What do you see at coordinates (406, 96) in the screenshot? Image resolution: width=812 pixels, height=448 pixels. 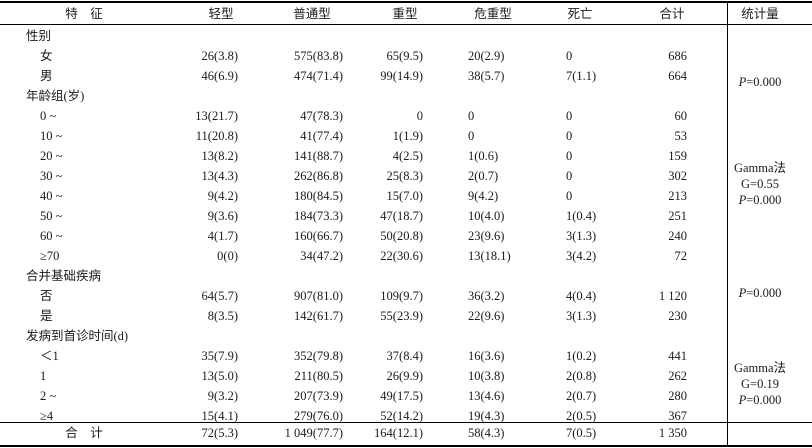 I see `section-row: 年龄组(岁)` at bounding box center [406, 96].